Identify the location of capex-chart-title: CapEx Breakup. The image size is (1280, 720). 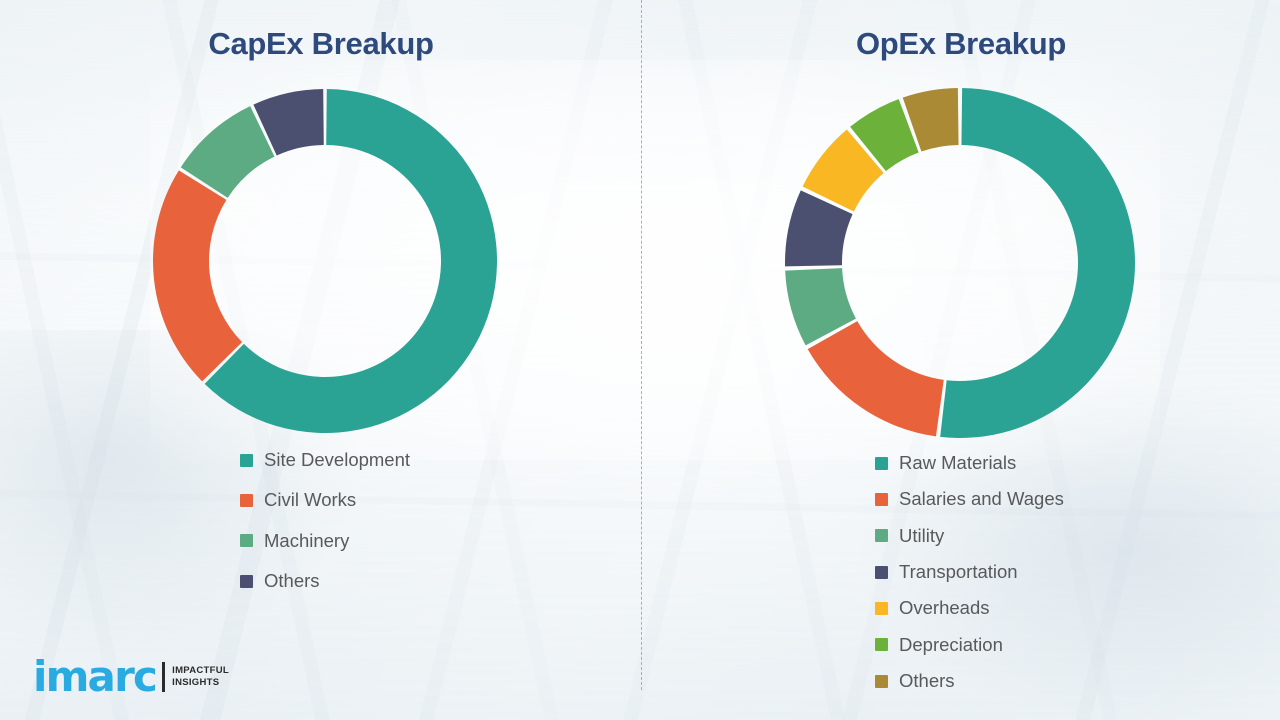
(321, 43).